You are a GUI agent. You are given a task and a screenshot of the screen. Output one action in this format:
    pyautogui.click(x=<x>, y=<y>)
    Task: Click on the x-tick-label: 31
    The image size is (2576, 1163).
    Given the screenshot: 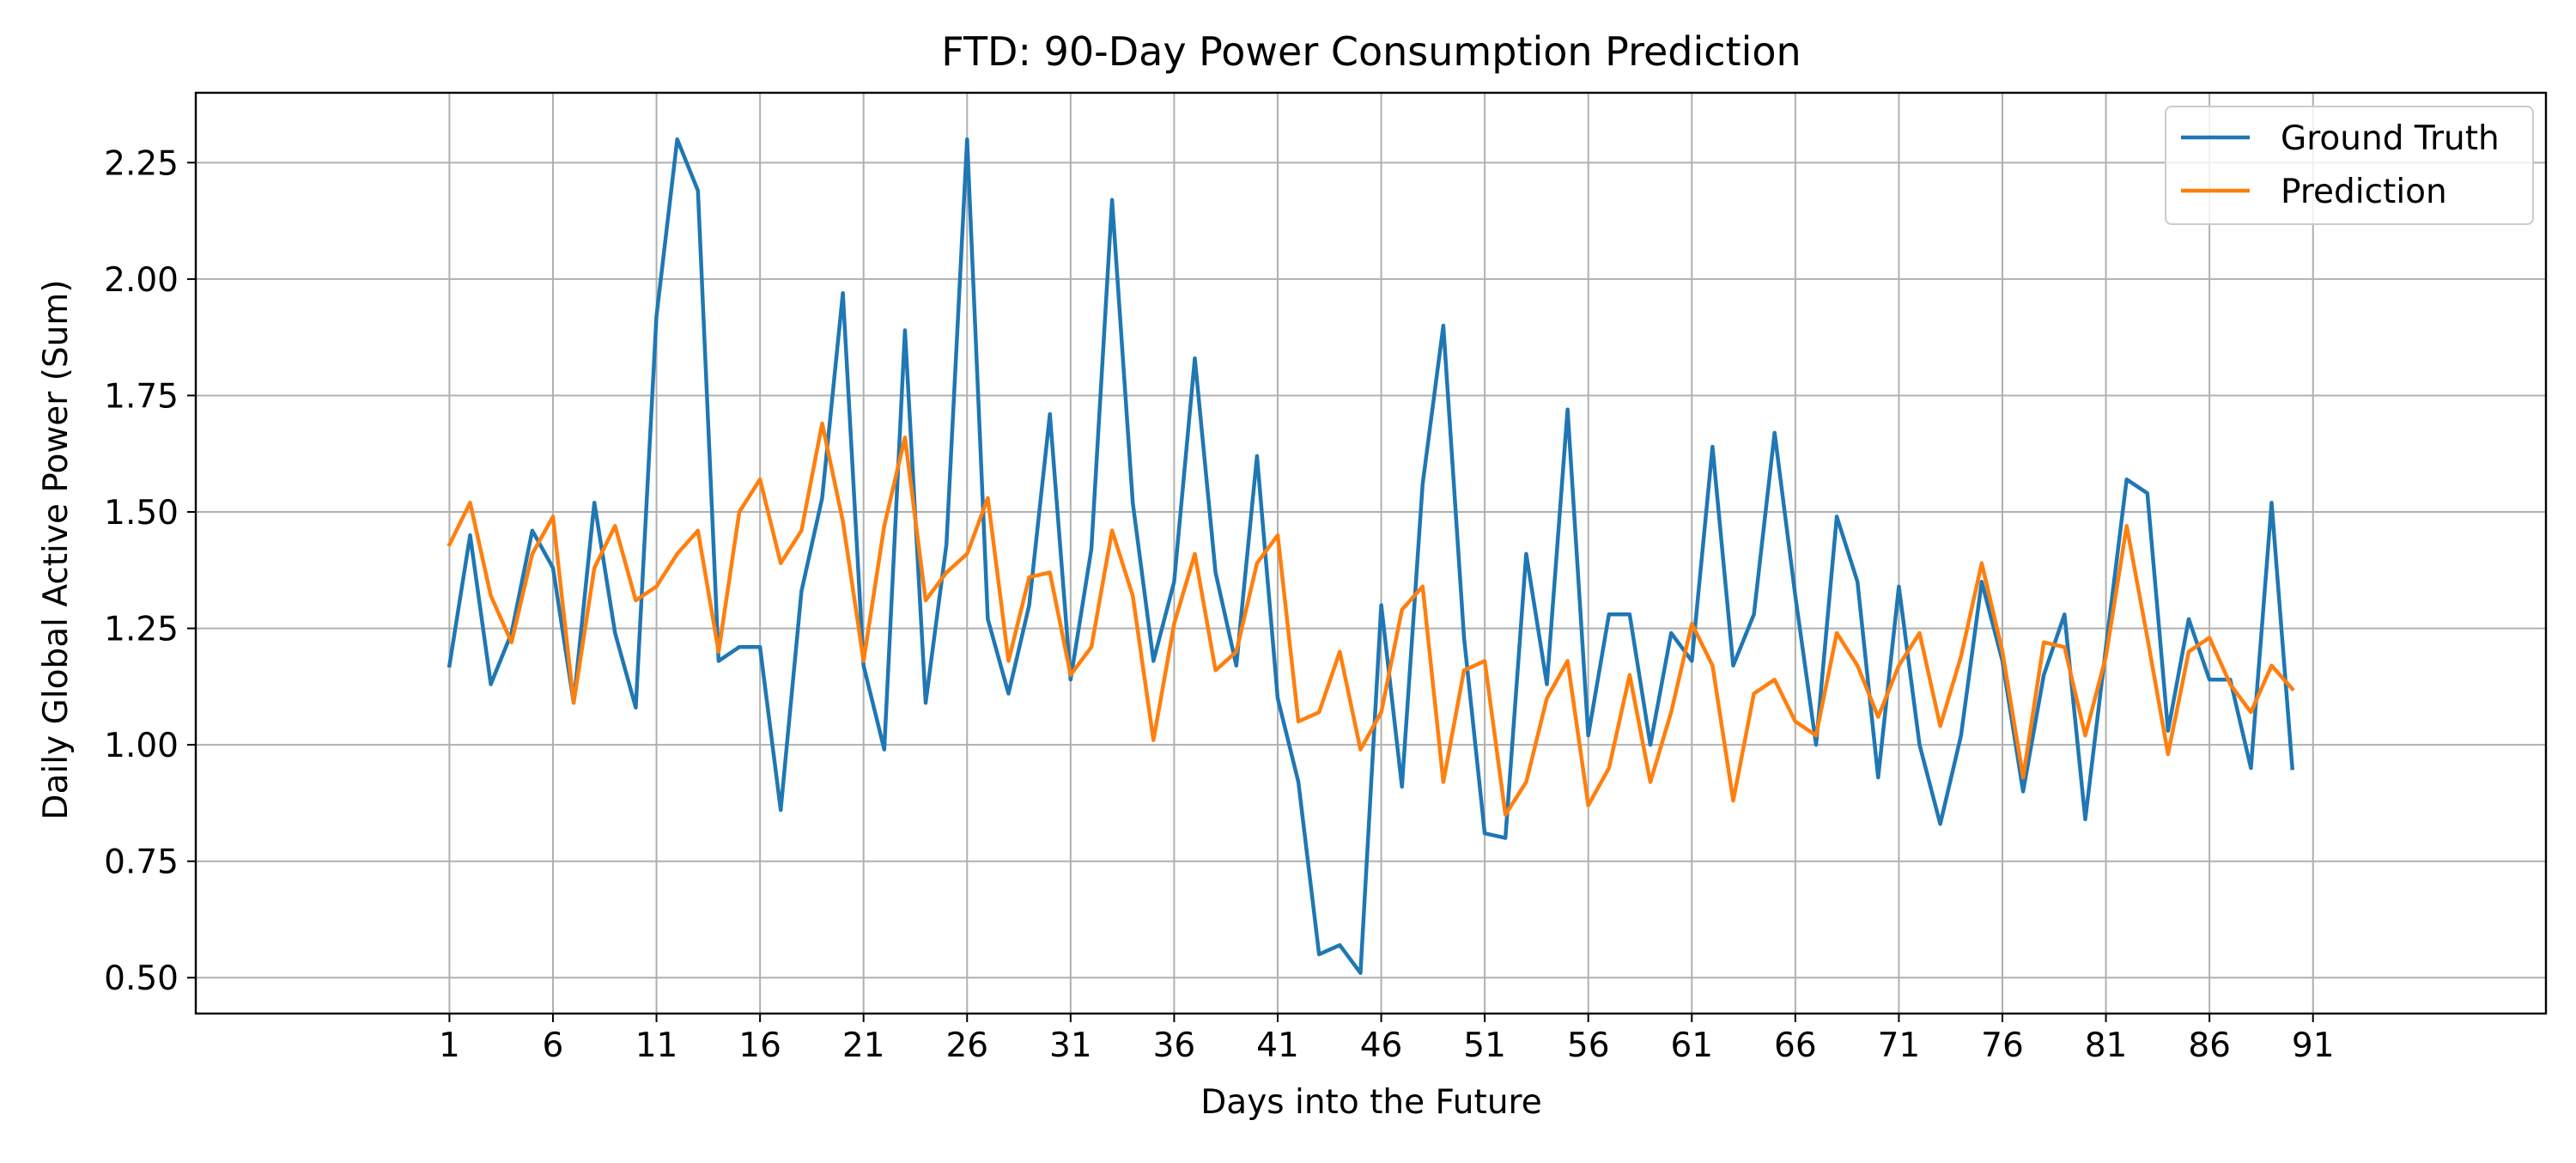 What is the action you would take?
    pyautogui.click(x=1071, y=1045)
    